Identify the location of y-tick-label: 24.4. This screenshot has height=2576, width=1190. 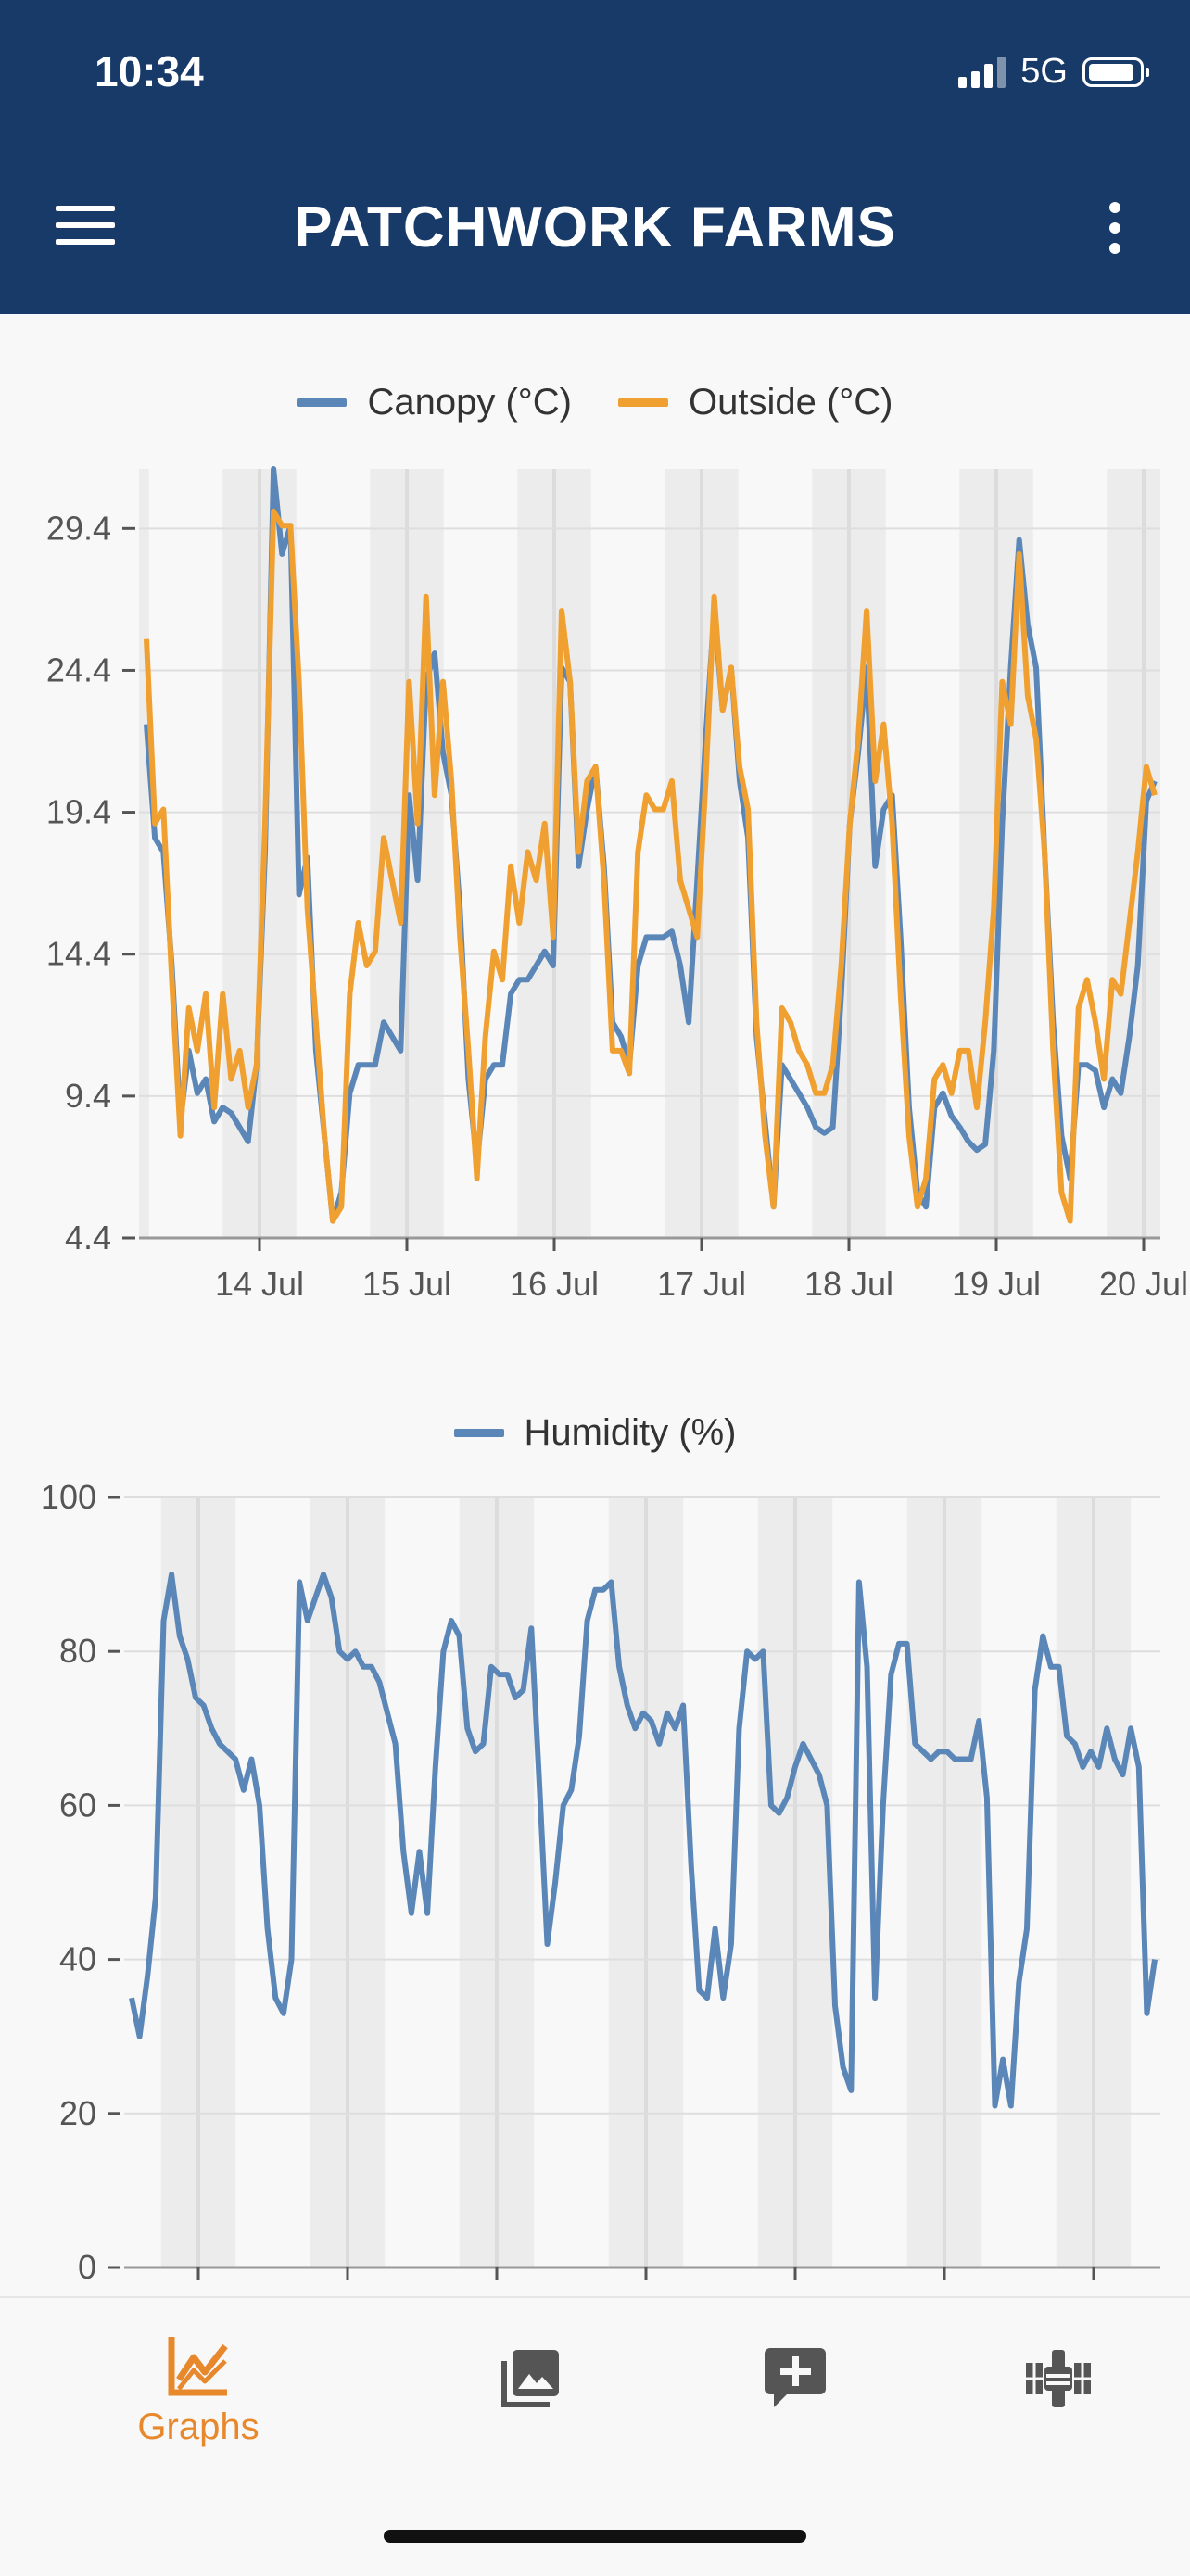
(78, 669).